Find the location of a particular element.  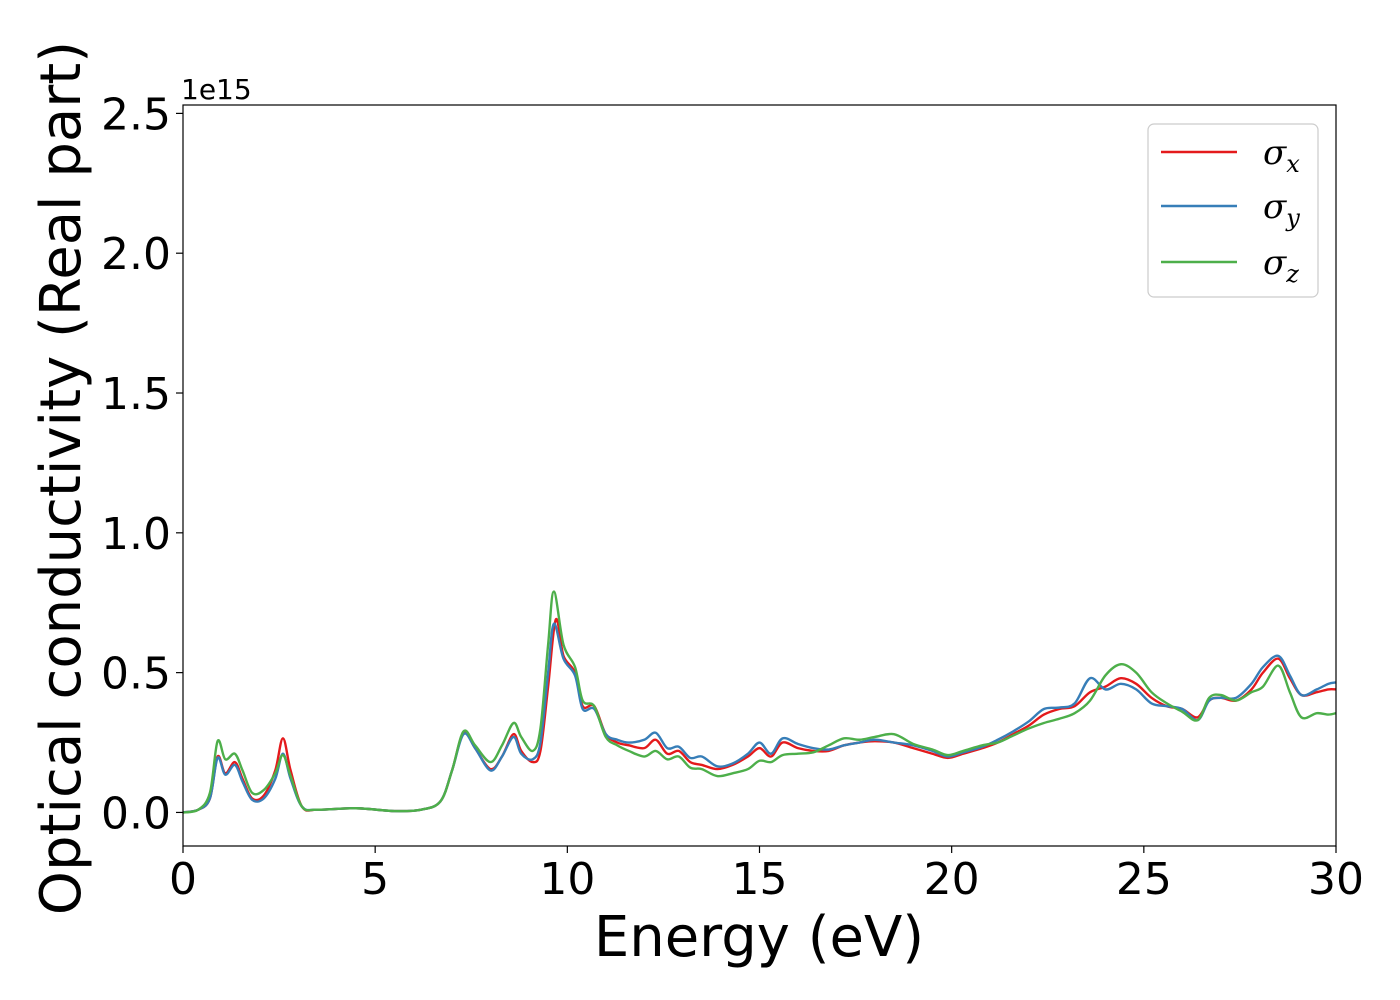

y-tick-label: 2.5 is located at coordinates (136, 114).